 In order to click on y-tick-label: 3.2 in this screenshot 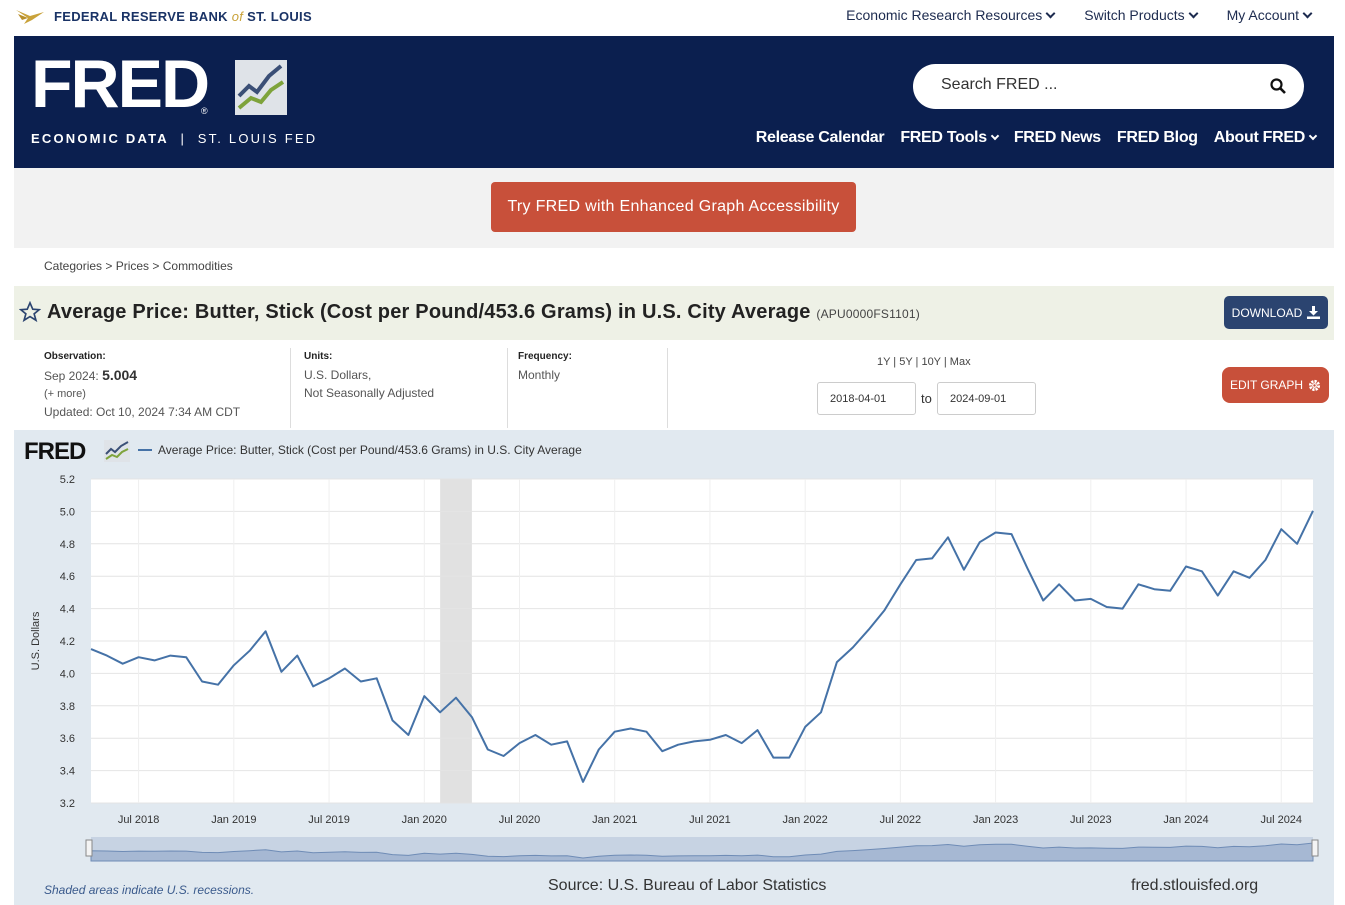, I will do `click(67, 804)`.